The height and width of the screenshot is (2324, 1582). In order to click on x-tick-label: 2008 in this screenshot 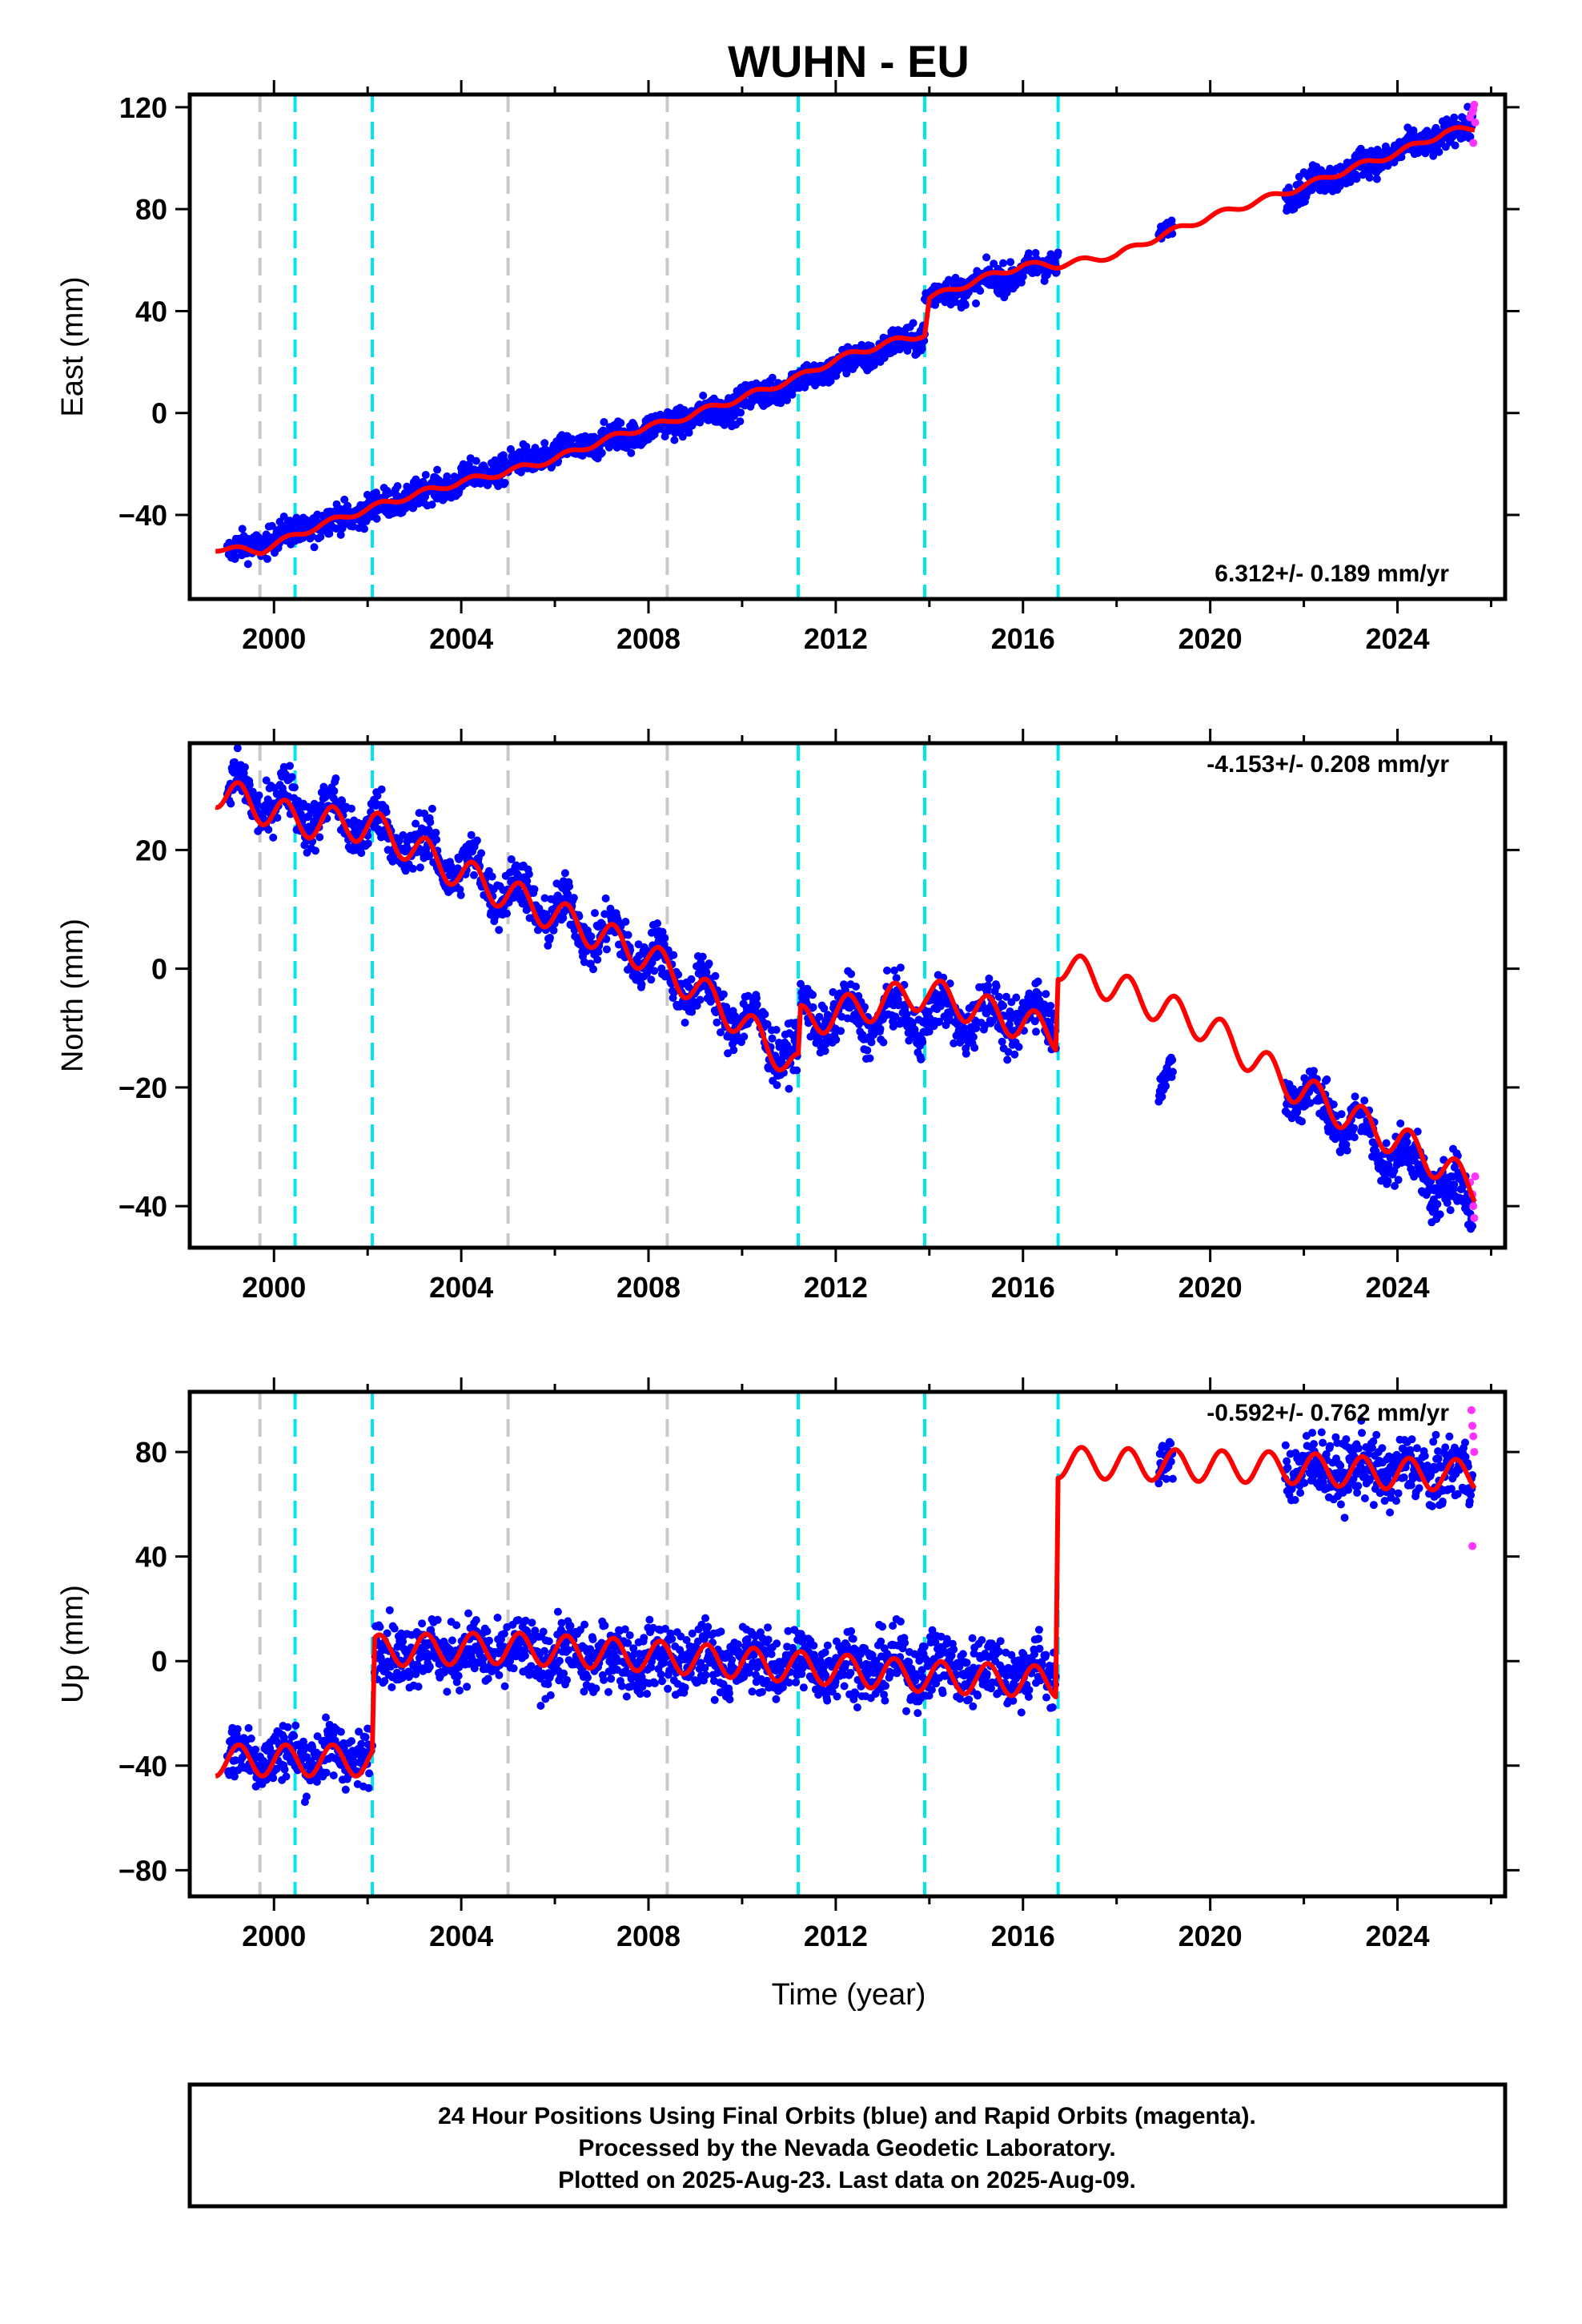, I will do `click(648, 1287)`.